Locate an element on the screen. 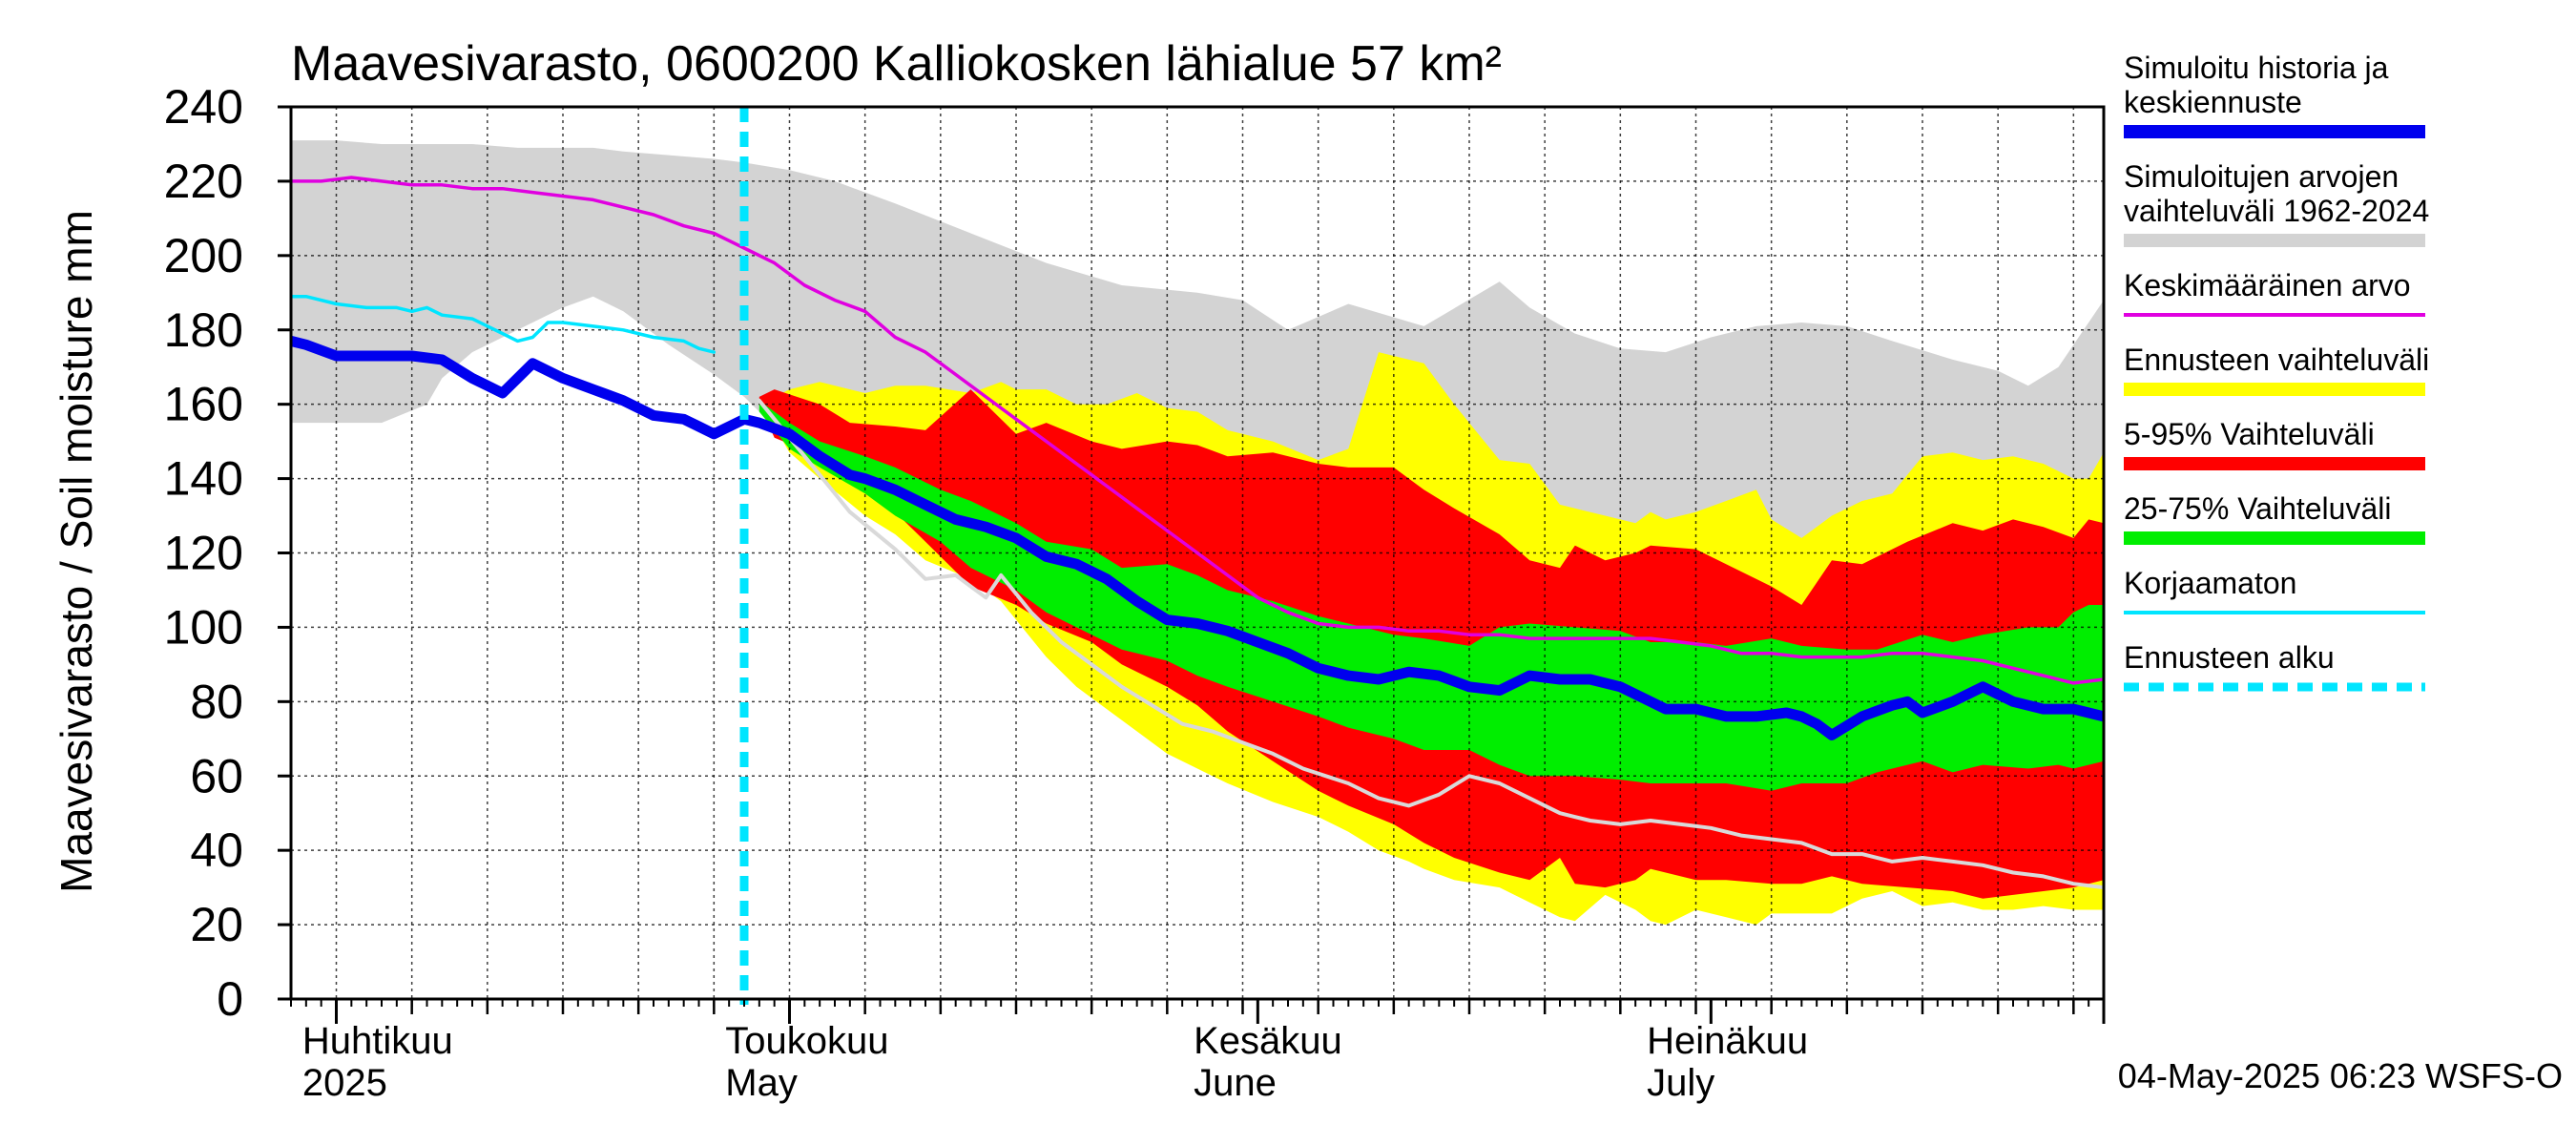 The image size is (2576, 1145). legend-label: Simuloitu historia ja is located at coordinates (2256, 68).